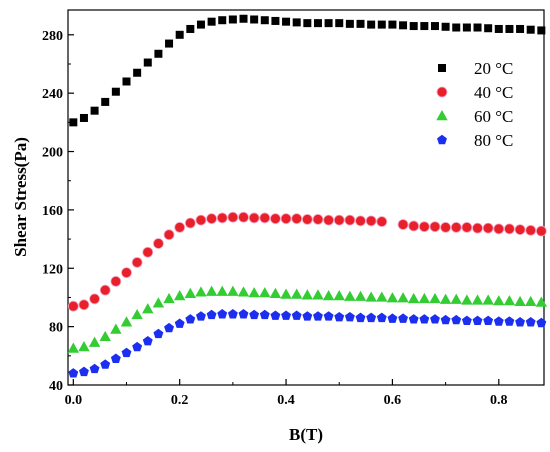 This screenshot has width=550, height=452. What do you see at coordinates (307, 343) in the screenshot?
I see `series-pentagon` at bounding box center [307, 343].